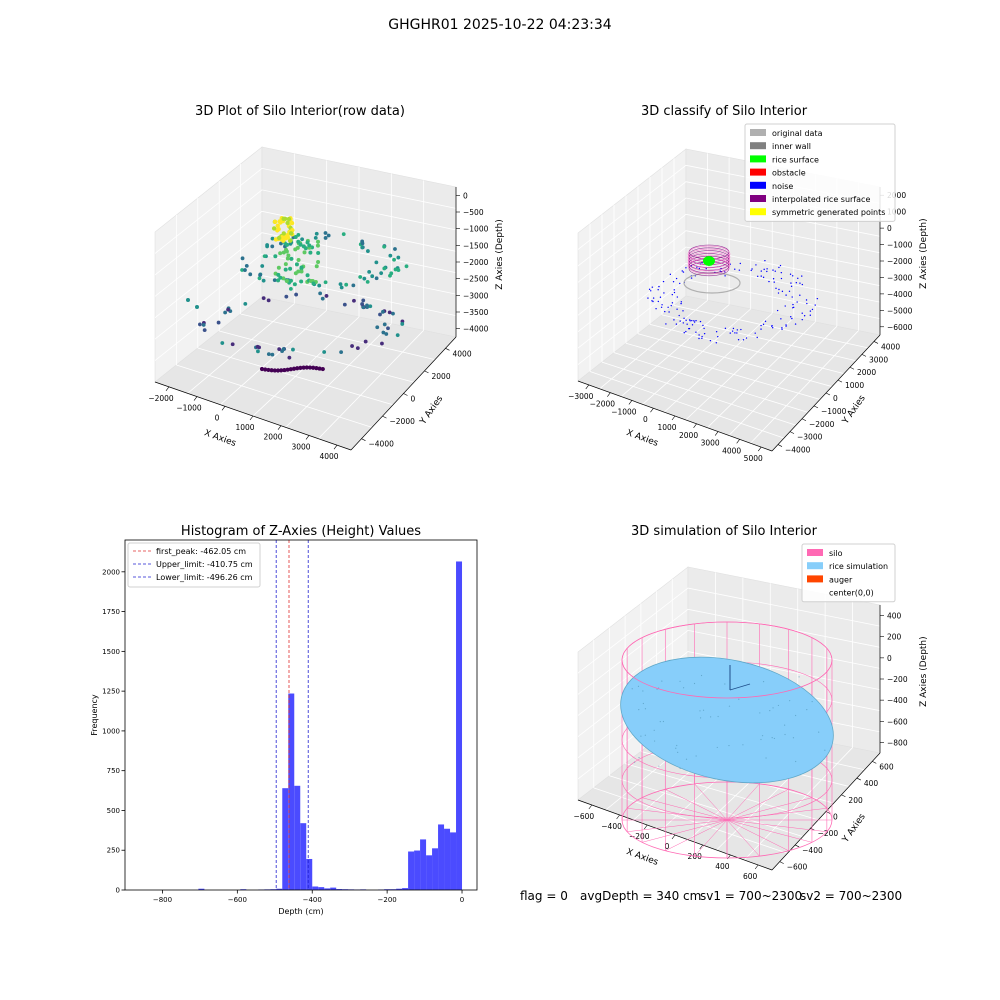  Describe the element at coordinates (789, 173) in the screenshot. I see `legend-label: obstacle` at that location.